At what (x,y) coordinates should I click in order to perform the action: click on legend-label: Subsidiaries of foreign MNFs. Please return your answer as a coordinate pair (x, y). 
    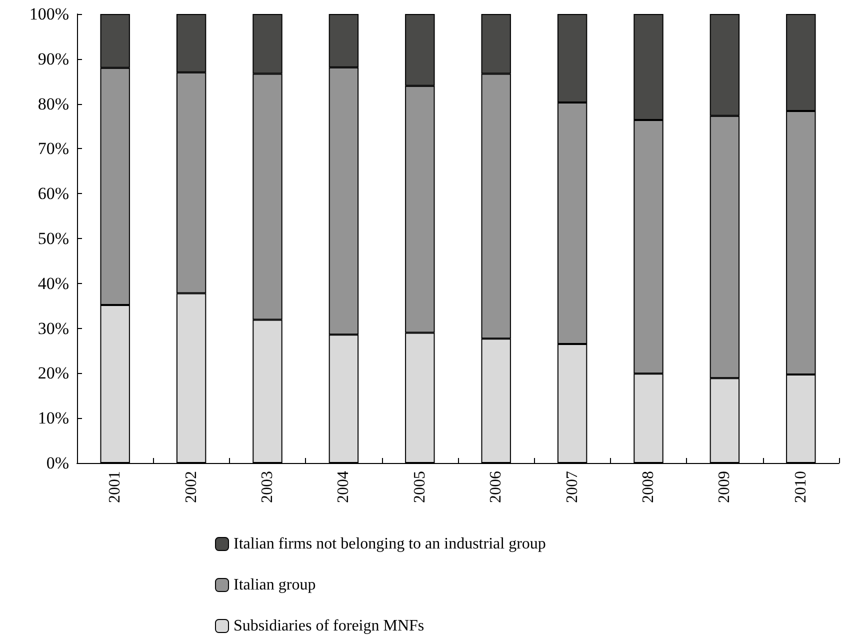
    Looking at the image, I should click on (329, 626).